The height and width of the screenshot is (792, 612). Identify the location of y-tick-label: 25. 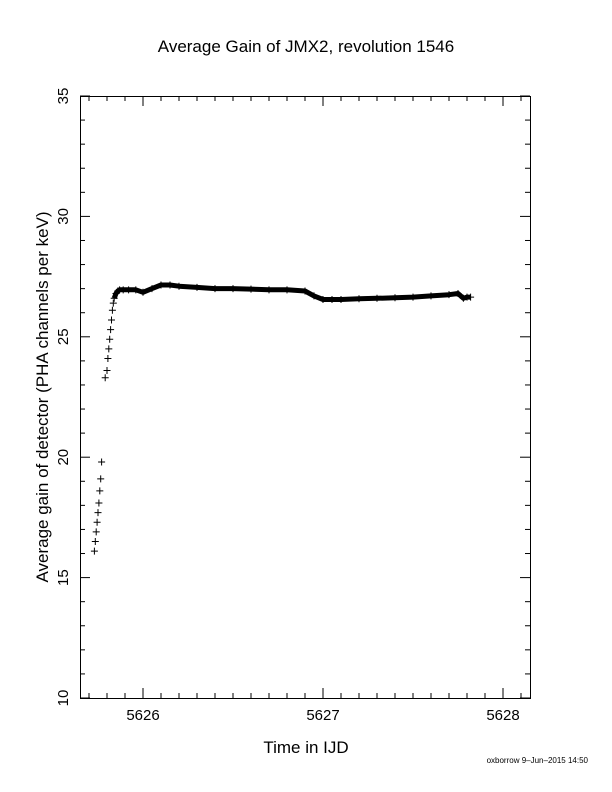
(63, 336).